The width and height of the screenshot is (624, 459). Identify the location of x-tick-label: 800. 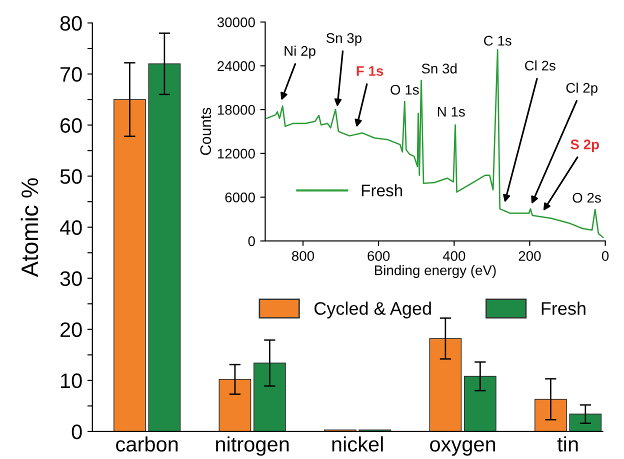
(303, 256).